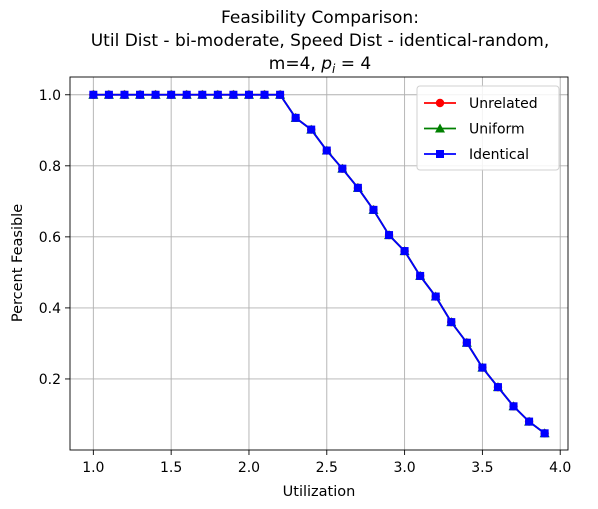  Describe the element at coordinates (295, 64) in the screenshot. I see `title-line-3-prefix: m=4,` at that location.